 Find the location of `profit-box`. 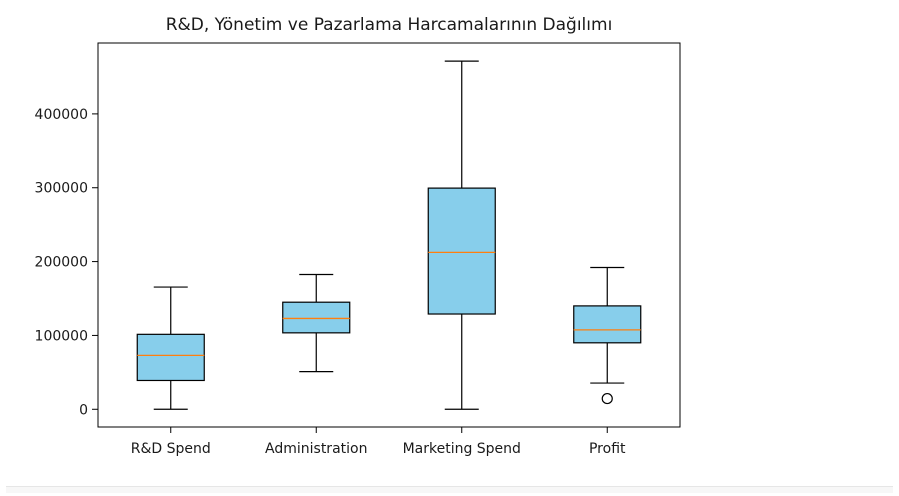

profit-box is located at coordinates (607, 324).